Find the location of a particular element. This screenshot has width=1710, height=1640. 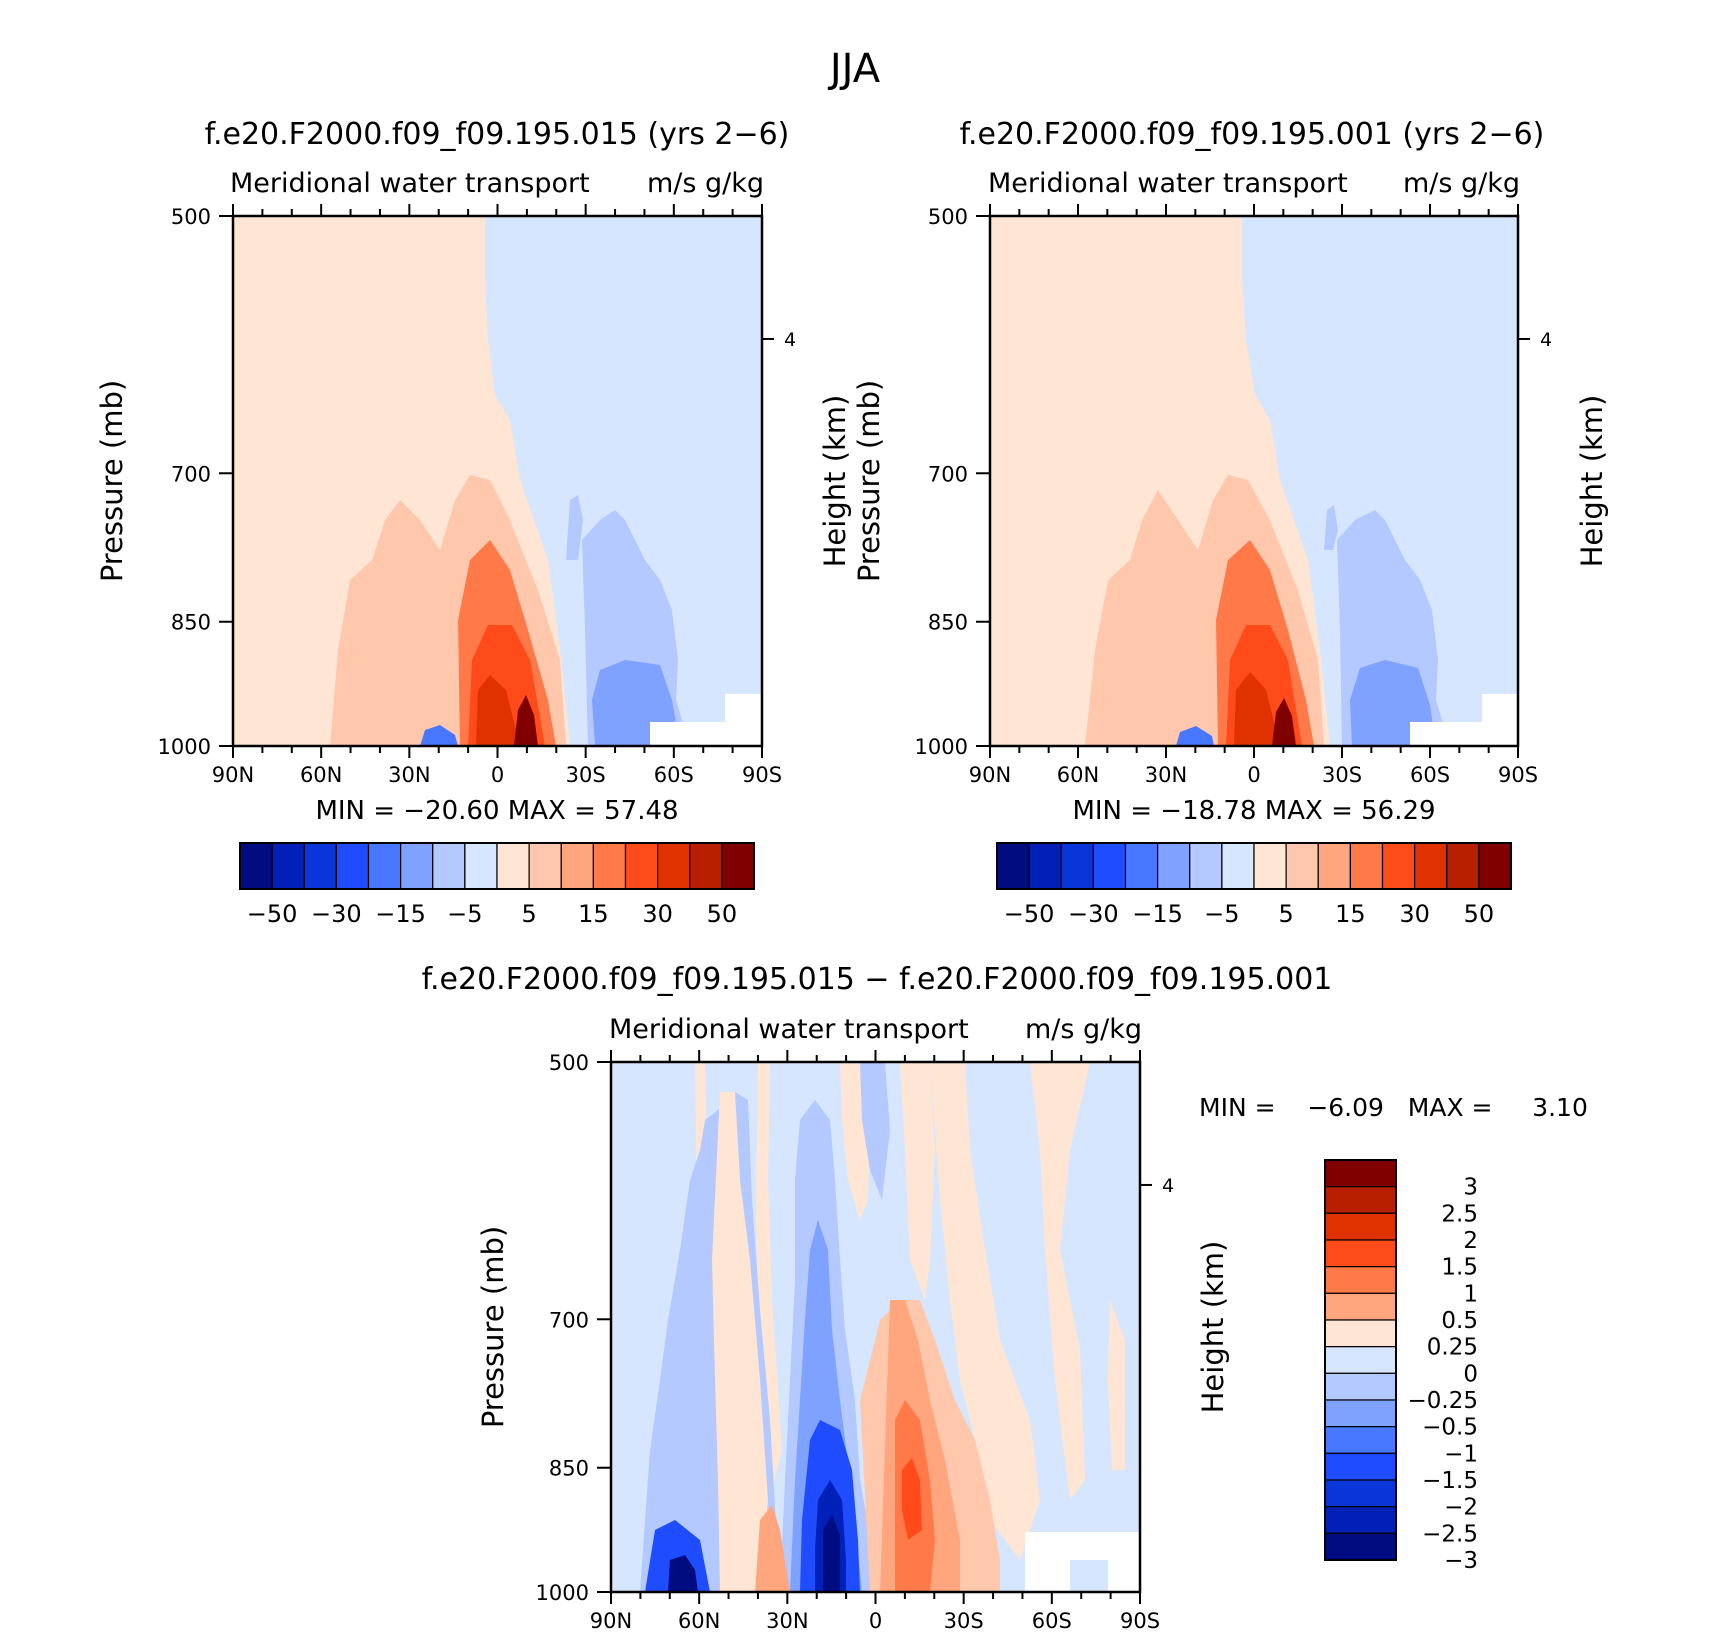

panel-3-colorbar-label: 0 is located at coordinates (1470, 1374).